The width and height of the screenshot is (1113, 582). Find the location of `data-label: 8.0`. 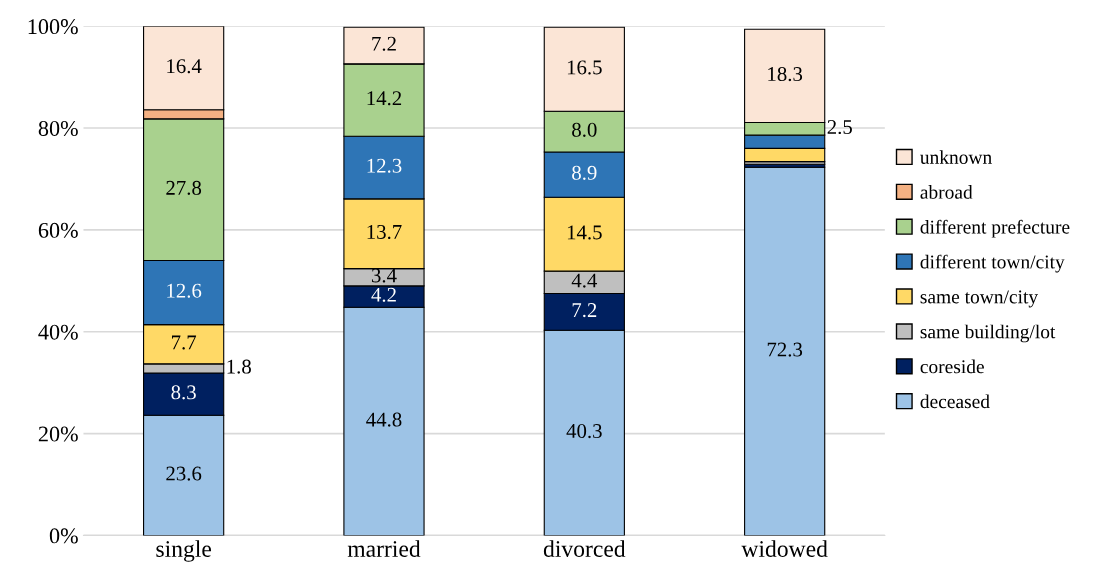

data-label: 8.0 is located at coordinates (584, 129).